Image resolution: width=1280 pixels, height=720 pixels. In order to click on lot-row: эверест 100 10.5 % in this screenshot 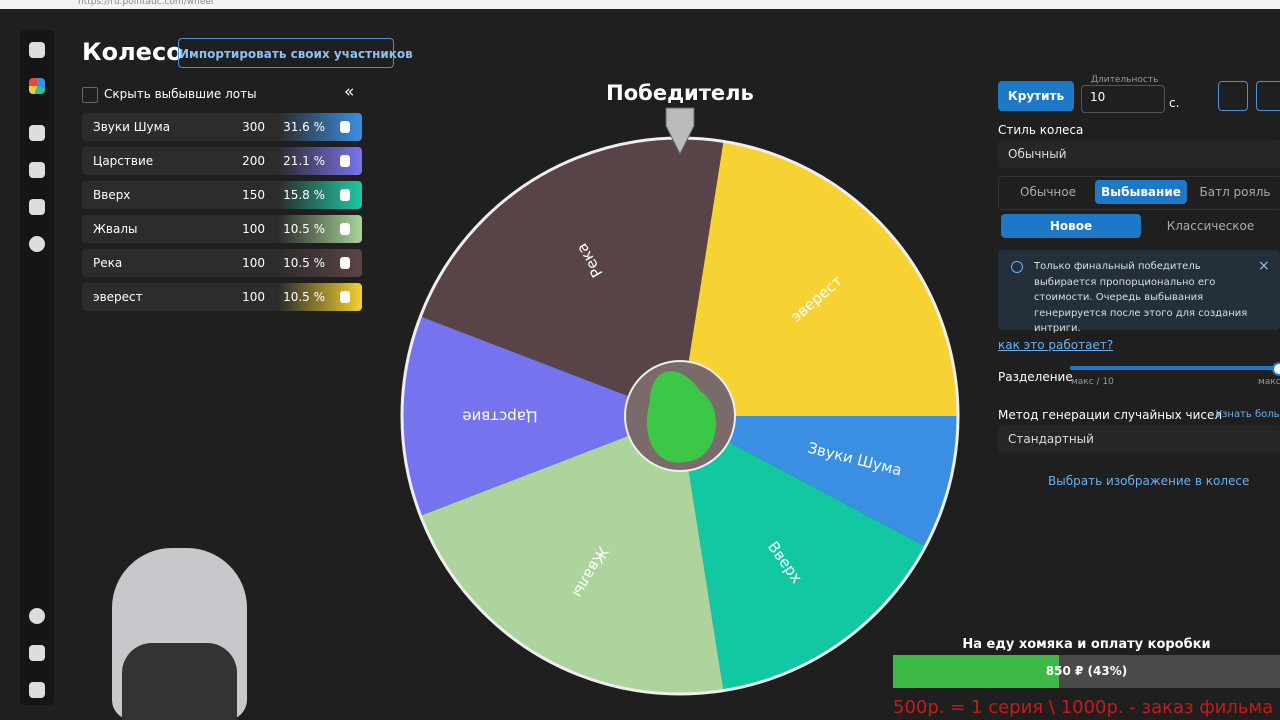, I will do `click(222, 297)`.